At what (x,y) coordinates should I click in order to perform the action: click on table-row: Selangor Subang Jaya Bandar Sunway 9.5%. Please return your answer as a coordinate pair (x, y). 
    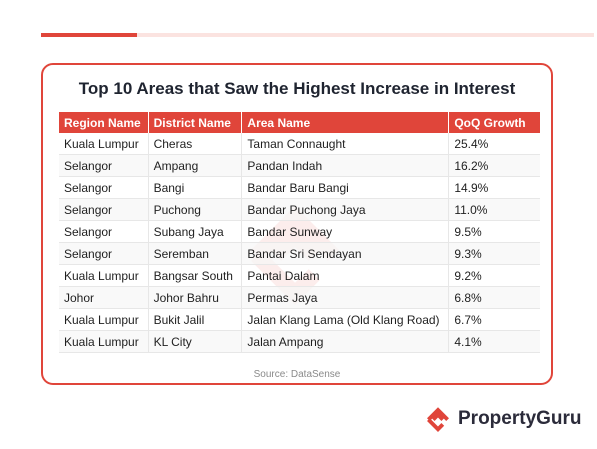
    Looking at the image, I should click on (299, 232).